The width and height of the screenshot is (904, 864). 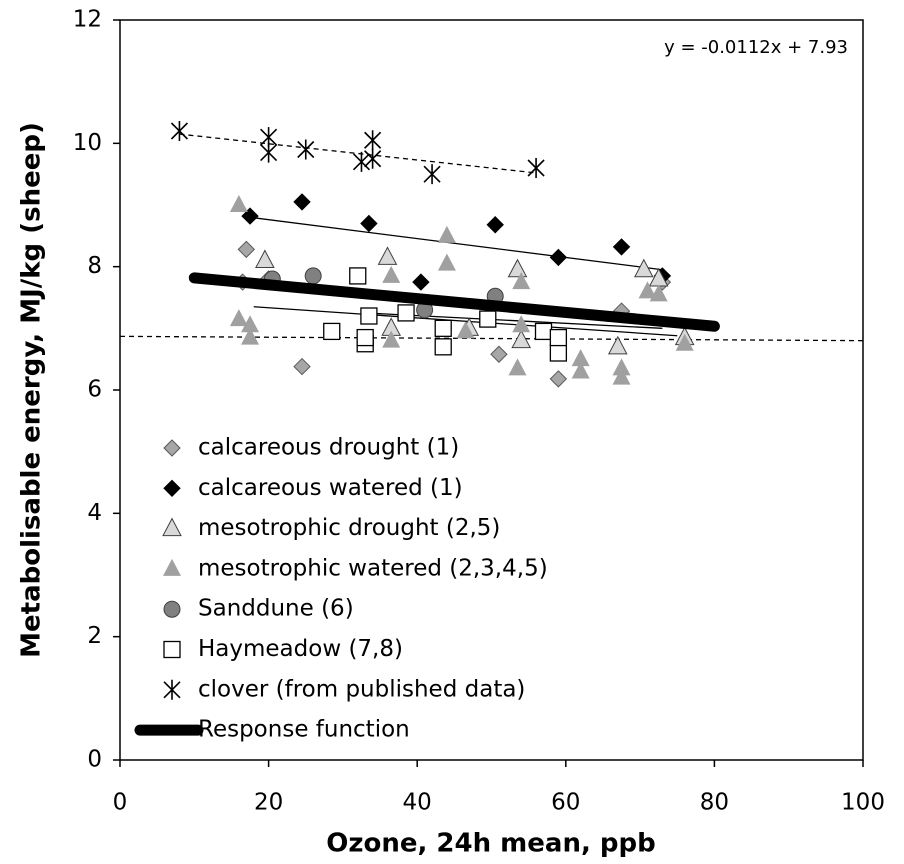 What do you see at coordinates (863, 803) in the screenshot?
I see `x-tick-label: 100` at bounding box center [863, 803].